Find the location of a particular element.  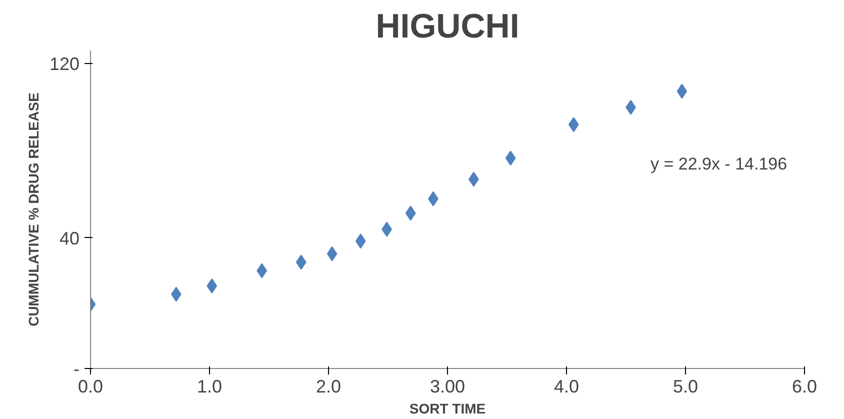

x-axis-title: SORT TIME is located at coordinates (447, 408).